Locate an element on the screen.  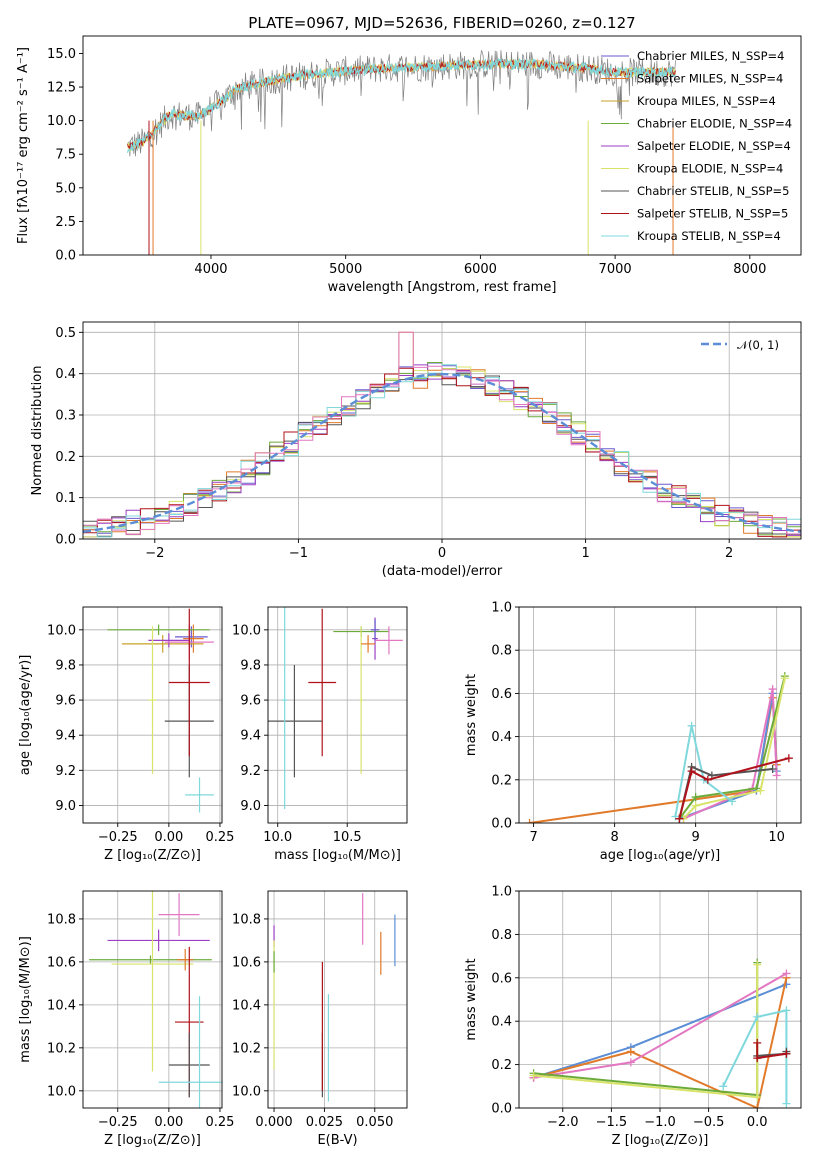
y-tick-label: 9.4 is located at coordinates (250, 736).